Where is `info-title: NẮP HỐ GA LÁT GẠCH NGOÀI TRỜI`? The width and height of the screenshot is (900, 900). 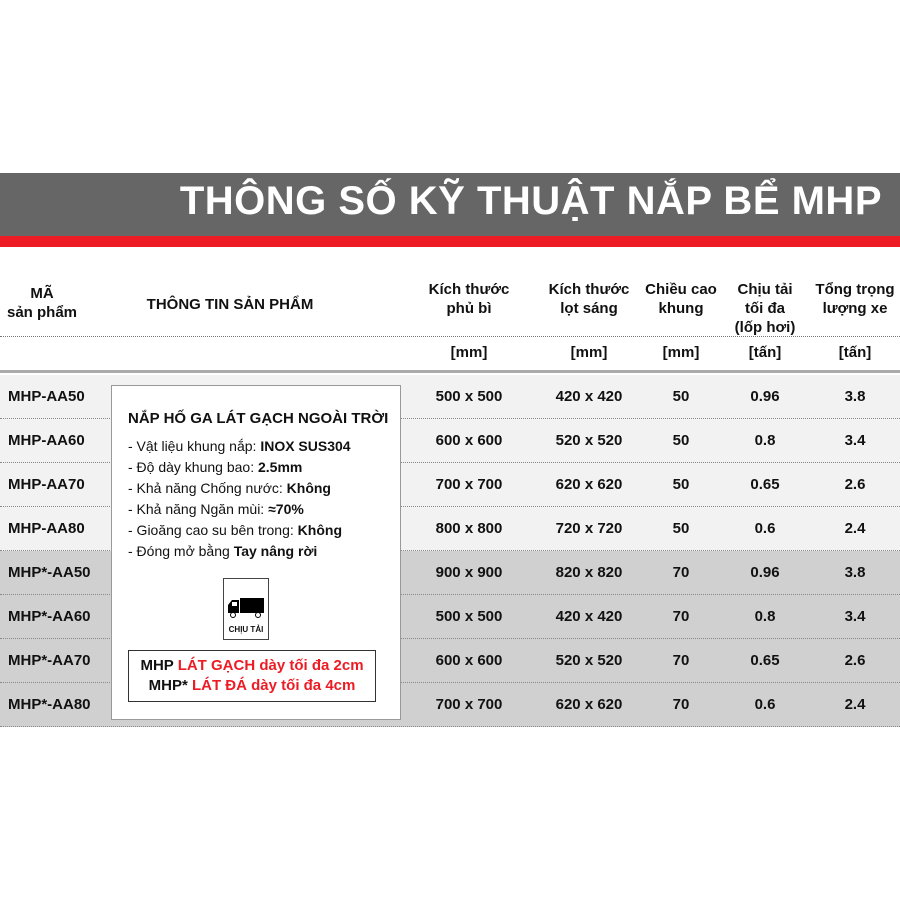 info-title: NẮP HỐ GA LÁT GẠCH NGOÀI TRỜI is located at coordinates (258, 418).